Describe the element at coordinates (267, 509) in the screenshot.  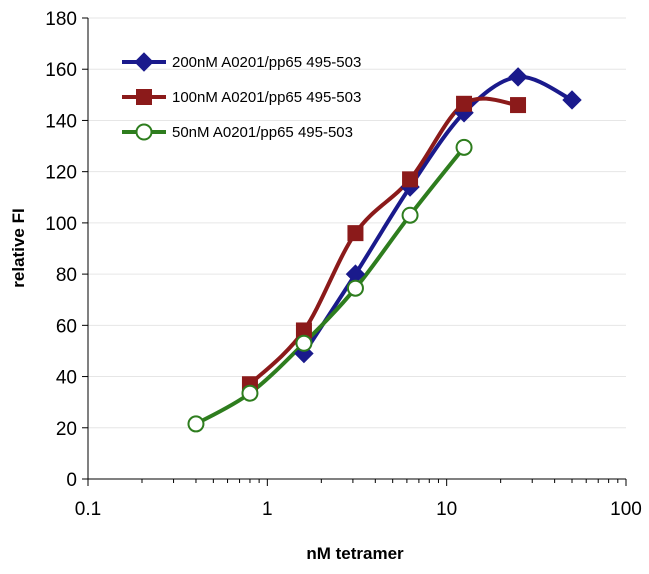
I see `x-tick-label: 1` at that location.